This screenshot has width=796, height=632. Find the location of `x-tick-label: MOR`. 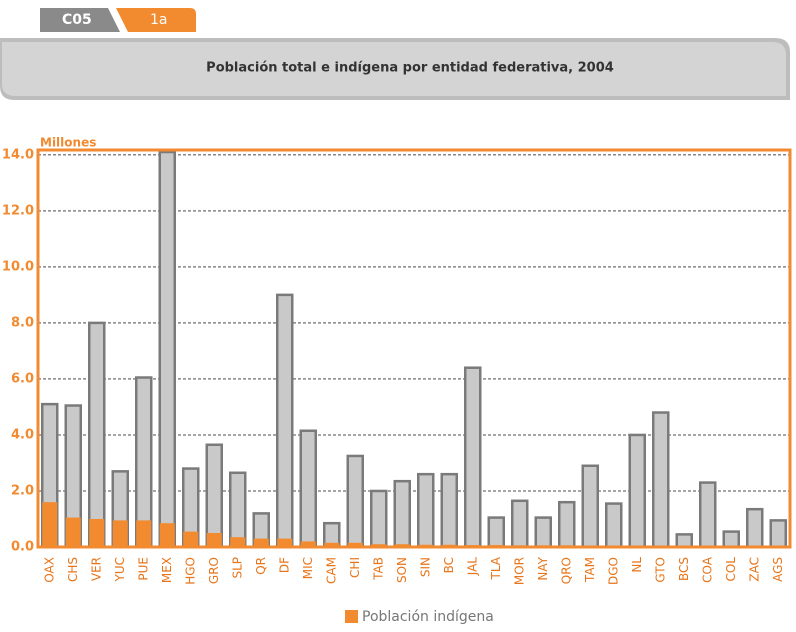

x-tick-label: MOR is located at coordinates (519, 571).